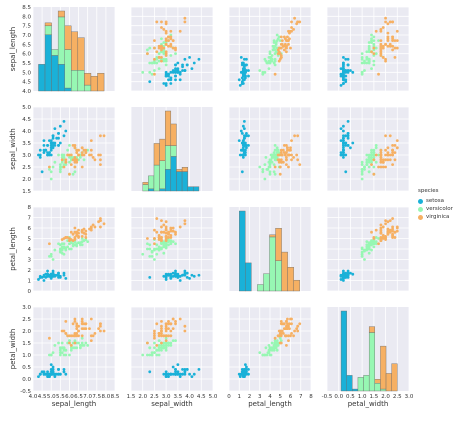  Describe the element at coordinates (26, 8) in the screenshot. I see `y-tick-label: 8.5` at that location.